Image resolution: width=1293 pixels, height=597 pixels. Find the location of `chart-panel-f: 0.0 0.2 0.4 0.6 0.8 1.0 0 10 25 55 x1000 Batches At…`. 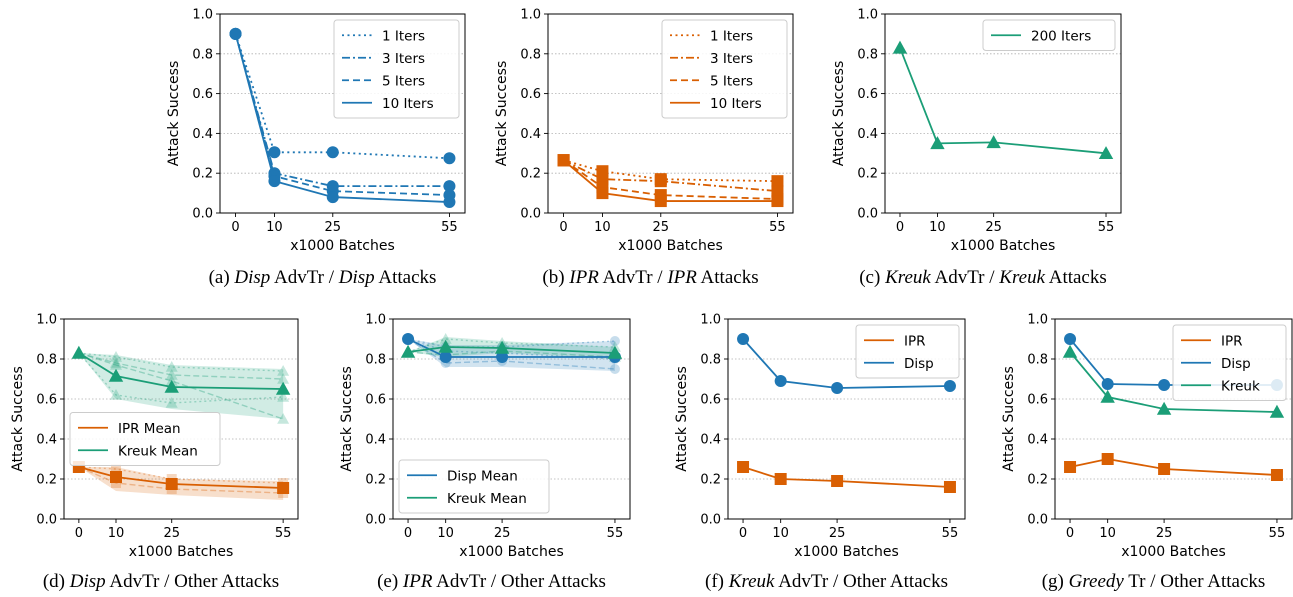

chart-panel-f: 0.0 0.2 0.4 0.6 0.8 1.0 0 10 25 55 x1000 Batches At… is located at coordinates (820, 452).